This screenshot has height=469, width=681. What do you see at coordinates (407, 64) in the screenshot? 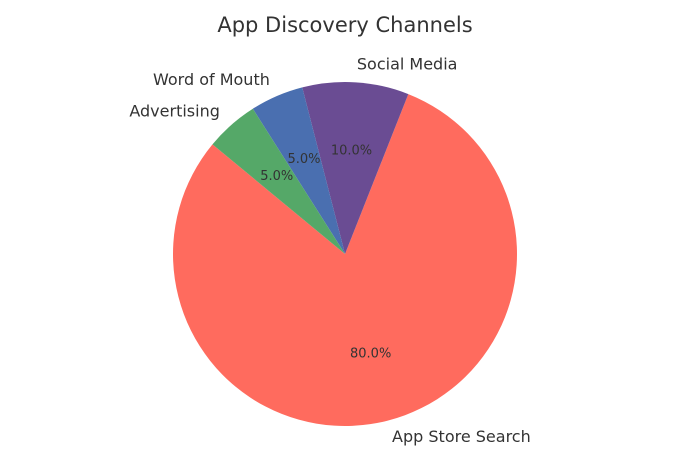
I see `slice-label: Social Media` at bounding box center [407, 64].